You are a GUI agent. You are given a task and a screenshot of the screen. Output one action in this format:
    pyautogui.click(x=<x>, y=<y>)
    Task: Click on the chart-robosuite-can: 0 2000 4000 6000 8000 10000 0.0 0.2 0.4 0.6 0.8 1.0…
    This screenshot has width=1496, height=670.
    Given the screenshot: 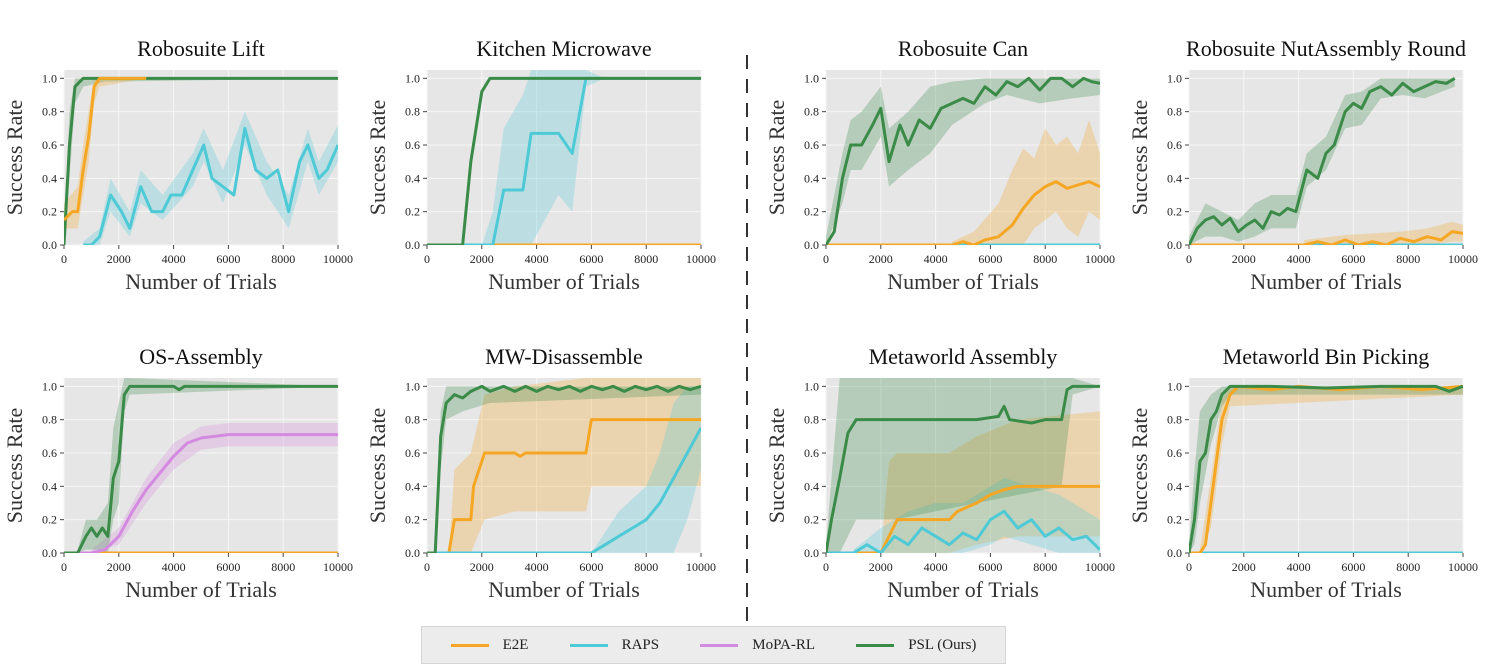 What is the action you would take?
    pyautogui.click(x=939, y=165)
    